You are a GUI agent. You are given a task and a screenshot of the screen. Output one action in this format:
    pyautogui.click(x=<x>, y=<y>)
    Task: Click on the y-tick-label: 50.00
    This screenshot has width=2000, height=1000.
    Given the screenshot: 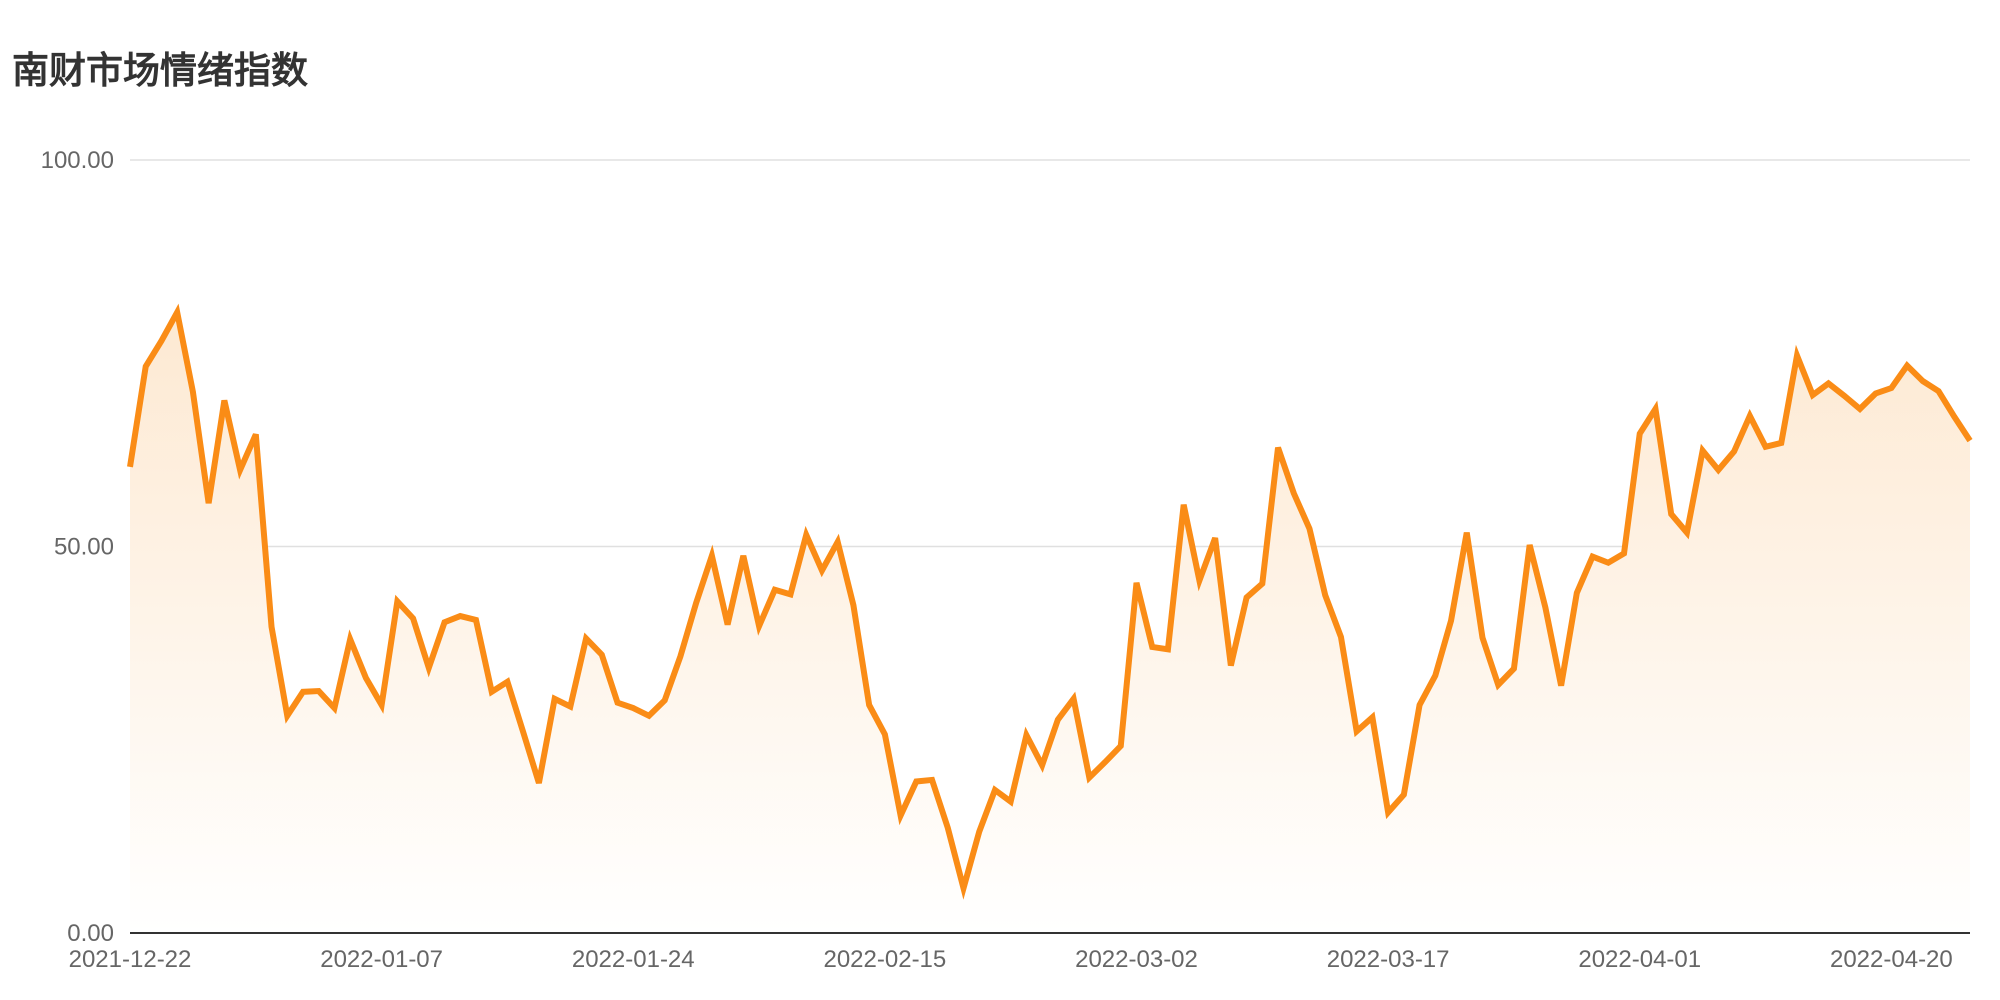 What is the action you would take?
    pyautogui.click(x=84, y=547)
    